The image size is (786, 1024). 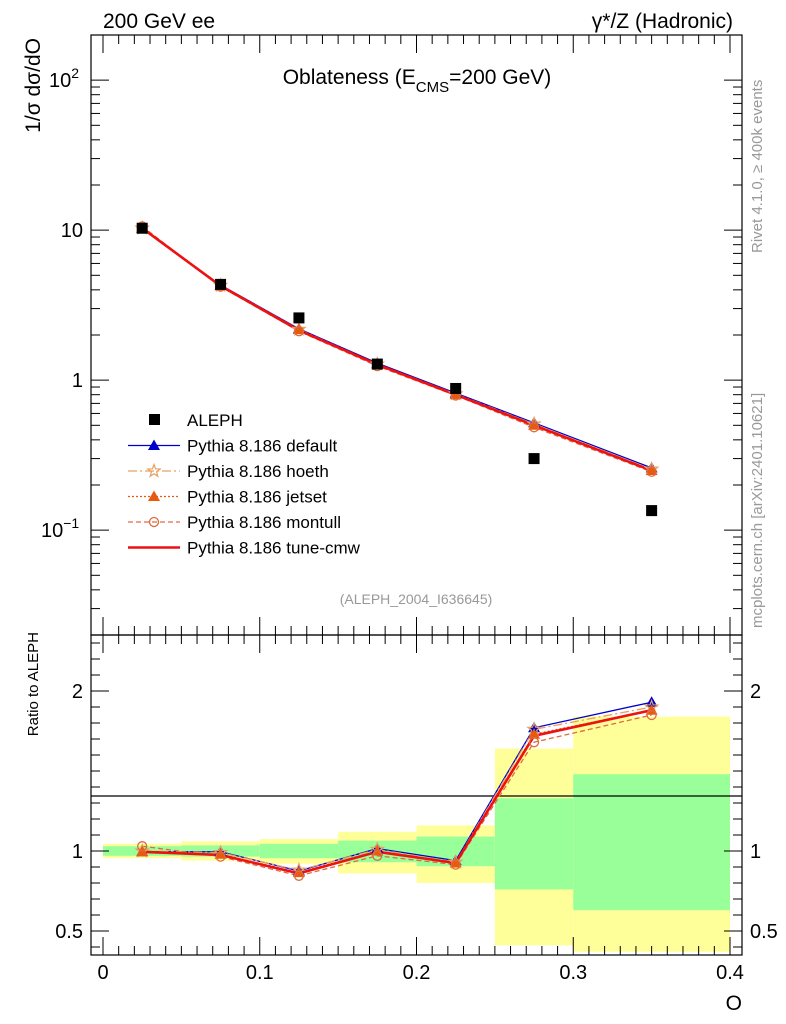 I want to click on header-right: γ*/Z (Hadronic), so click(x=662, y=21).